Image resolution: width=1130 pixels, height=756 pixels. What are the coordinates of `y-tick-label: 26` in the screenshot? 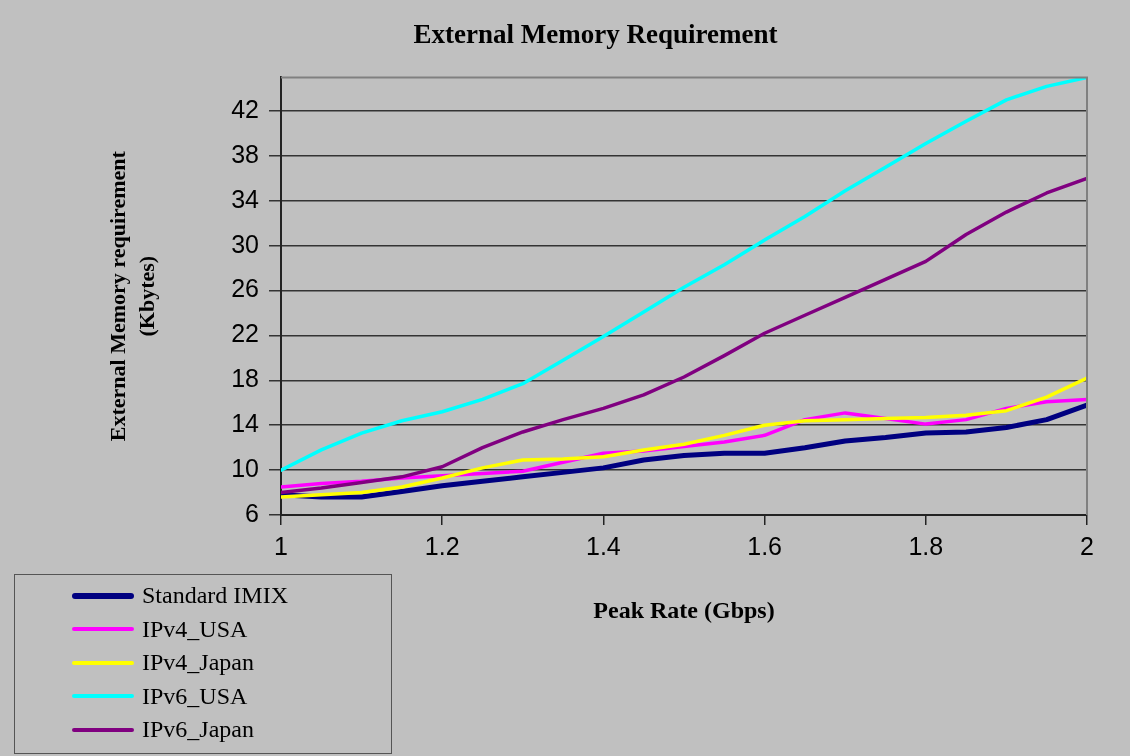 It's located at (245, 288).